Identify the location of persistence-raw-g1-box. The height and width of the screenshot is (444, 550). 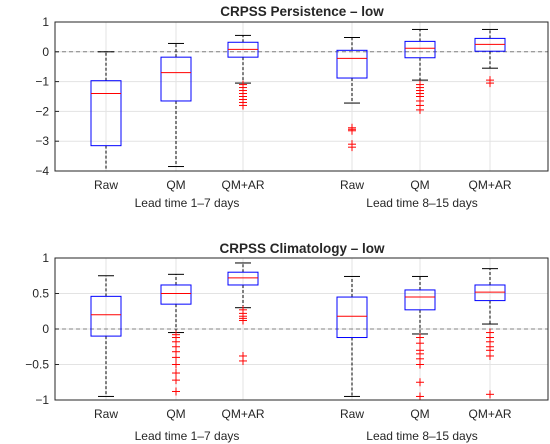
(106, 113).